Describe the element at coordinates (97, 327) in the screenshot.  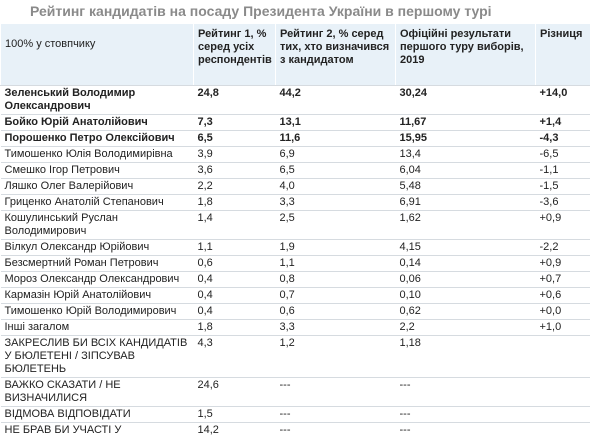
I see `row-label: Інші загалом` at that location.